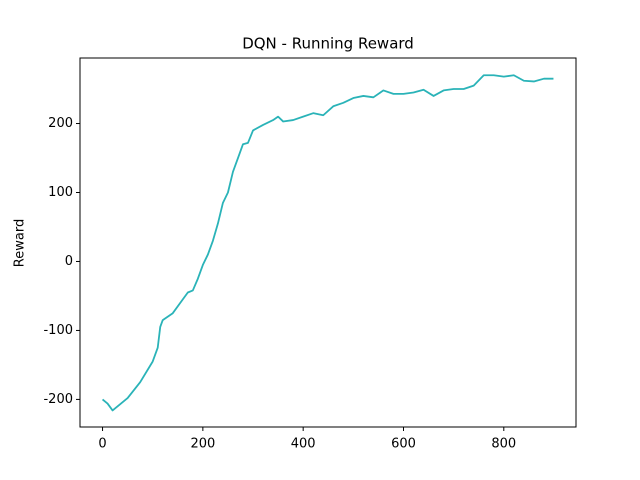 This screenshot has height=480, width=640. I want to click on x-tick-label: 0, so click(102, 444).